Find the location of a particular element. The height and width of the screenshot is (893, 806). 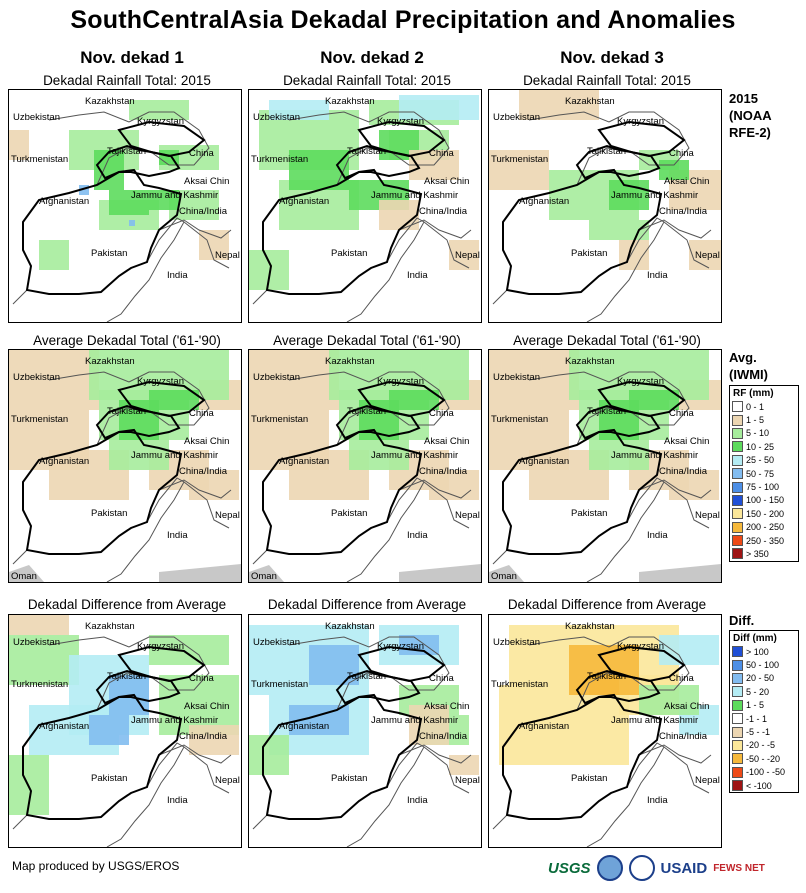

legend-label: 1 - 5 is located at coordinates (755, 705).